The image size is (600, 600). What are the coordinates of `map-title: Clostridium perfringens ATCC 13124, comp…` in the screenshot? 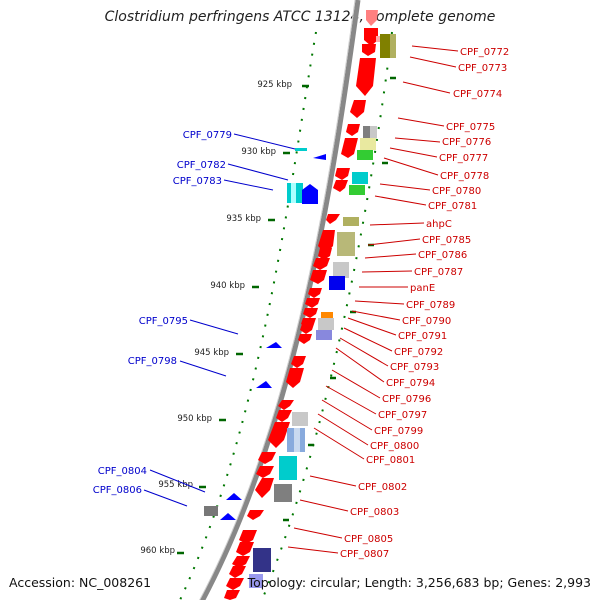 It's located at (300, 17).